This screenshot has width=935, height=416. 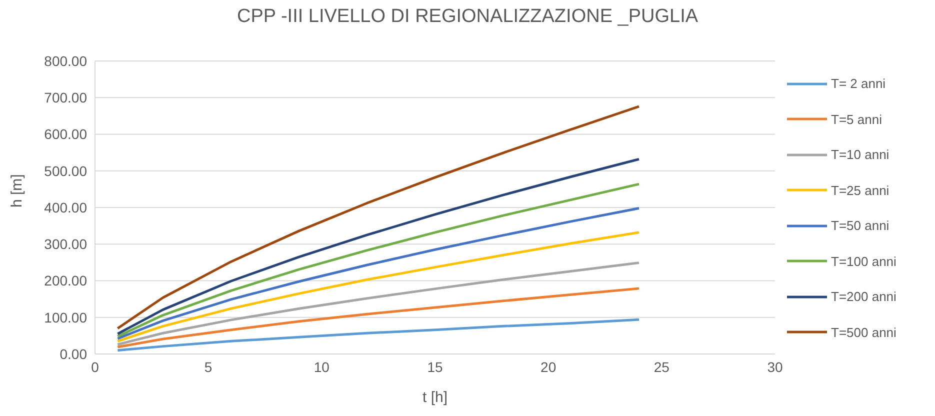 What do you see at coordinates (17, 191) in the screenshot?
I see `y-axis-title: h [m]` at bounding box center [17, 191].